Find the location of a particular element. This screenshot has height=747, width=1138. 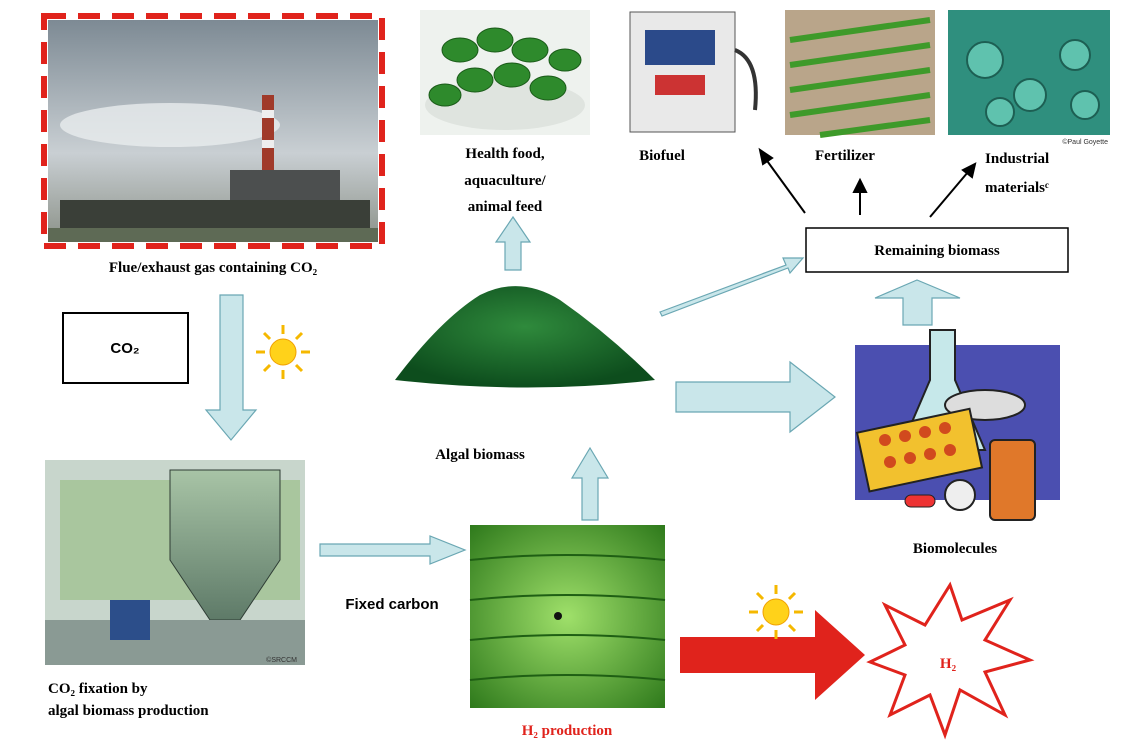

highlight-border is located at coordinates (213, 131).